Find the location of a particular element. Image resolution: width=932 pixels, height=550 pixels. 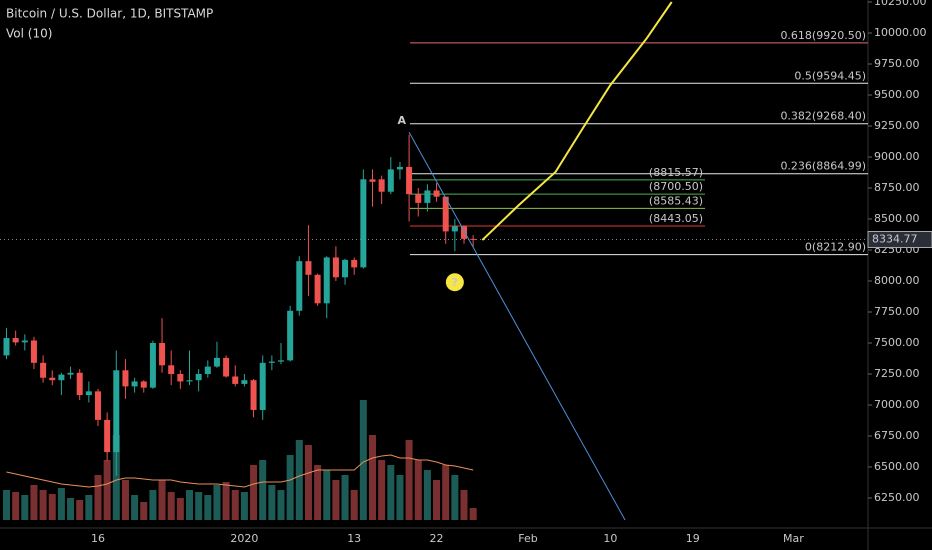

last-price-label: 8334.77 is located at coordinates (895, 238).